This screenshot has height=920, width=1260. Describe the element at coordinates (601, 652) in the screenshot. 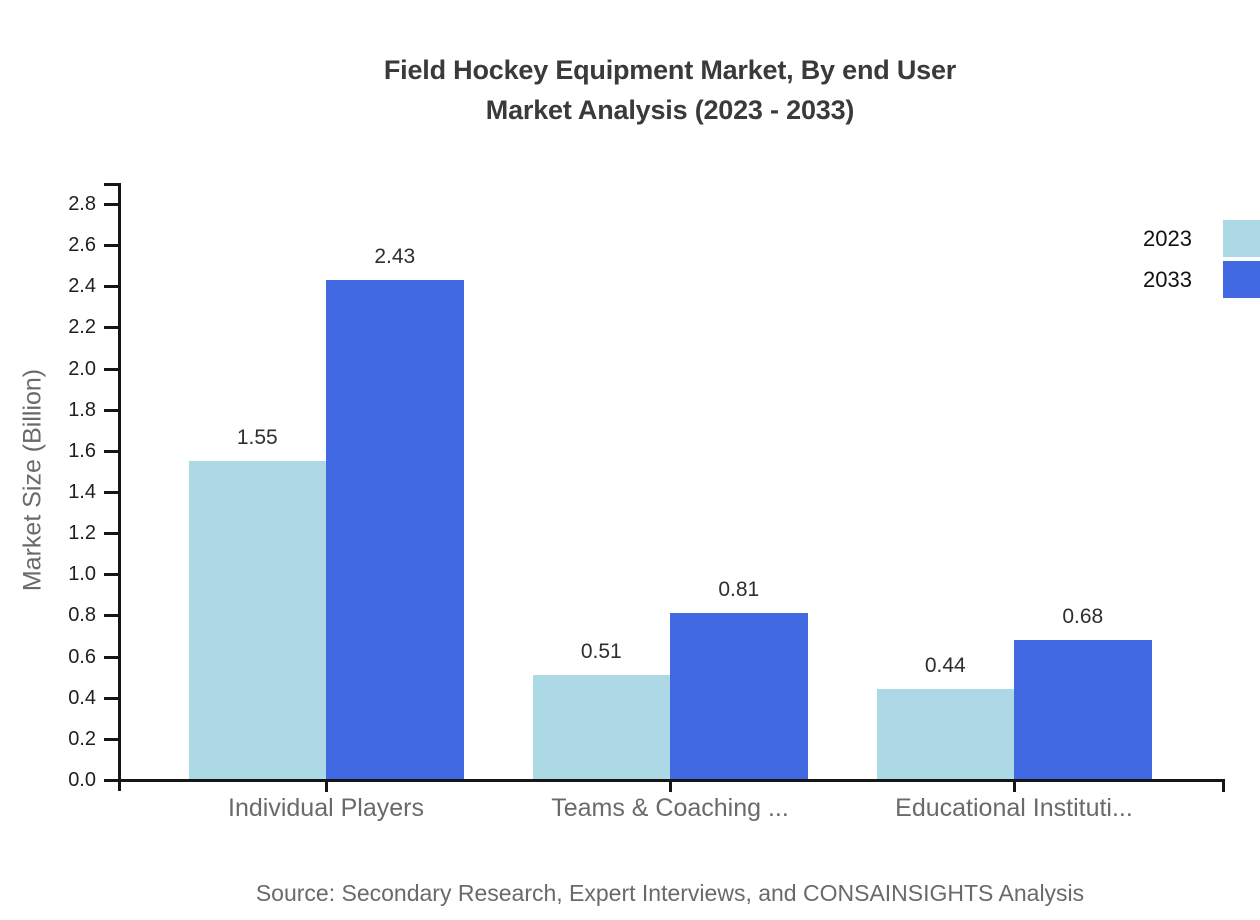

I see `value-label: 0.51` at that location.